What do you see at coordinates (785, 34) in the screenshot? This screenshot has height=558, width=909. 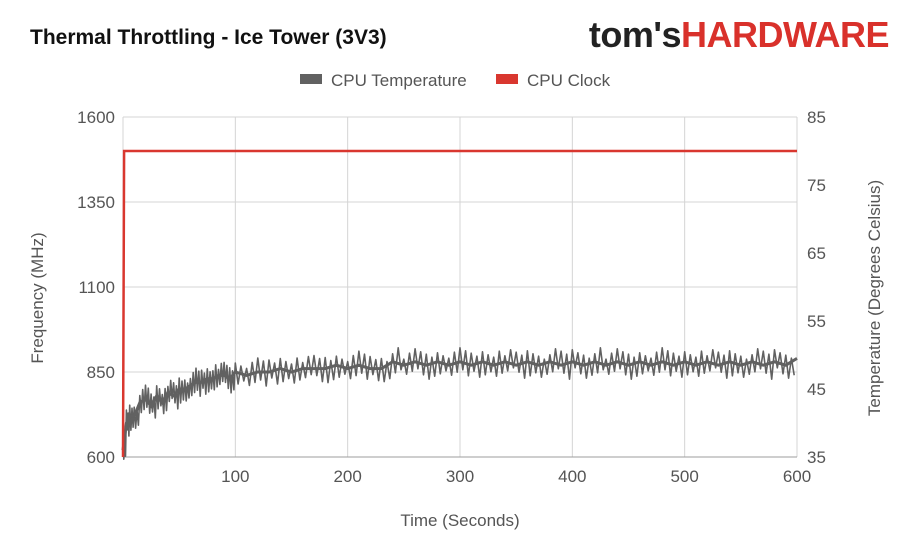 I see `logo-part-hardware: HARDWARE` at bounding box center [785, 34].